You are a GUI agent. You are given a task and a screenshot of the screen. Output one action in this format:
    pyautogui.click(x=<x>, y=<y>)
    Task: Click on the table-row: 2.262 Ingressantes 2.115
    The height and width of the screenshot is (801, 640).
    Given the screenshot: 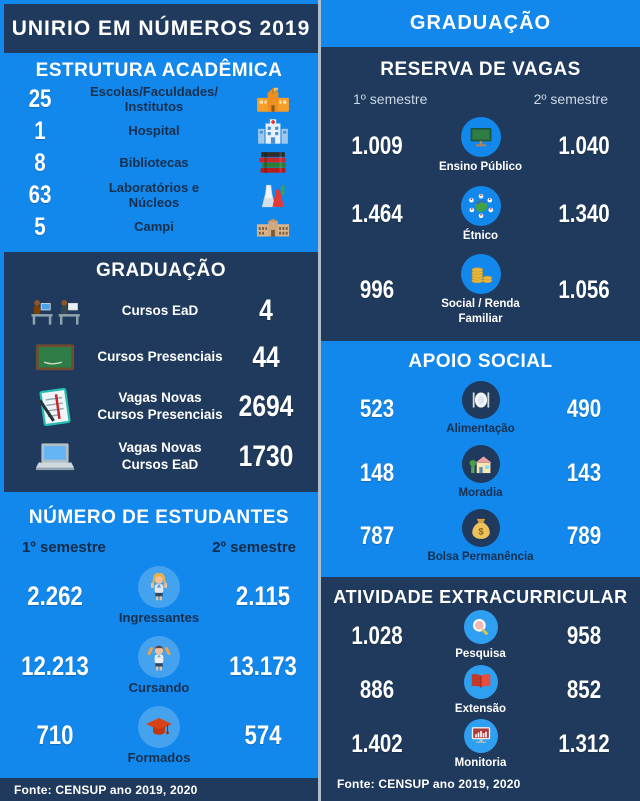 What is the action you would take?
    pyautogui.click(x=159, y=596)
    